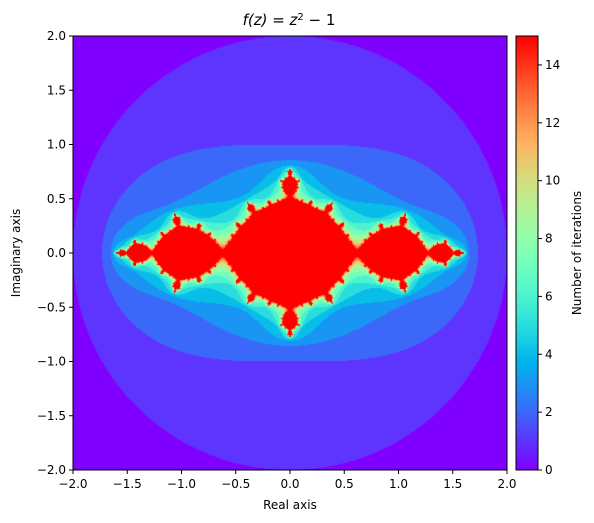  What do you see at coordinates (51, 362) in the screenshot?
I see `y-tick-label: −1.0` at bounding box center [51, 362].